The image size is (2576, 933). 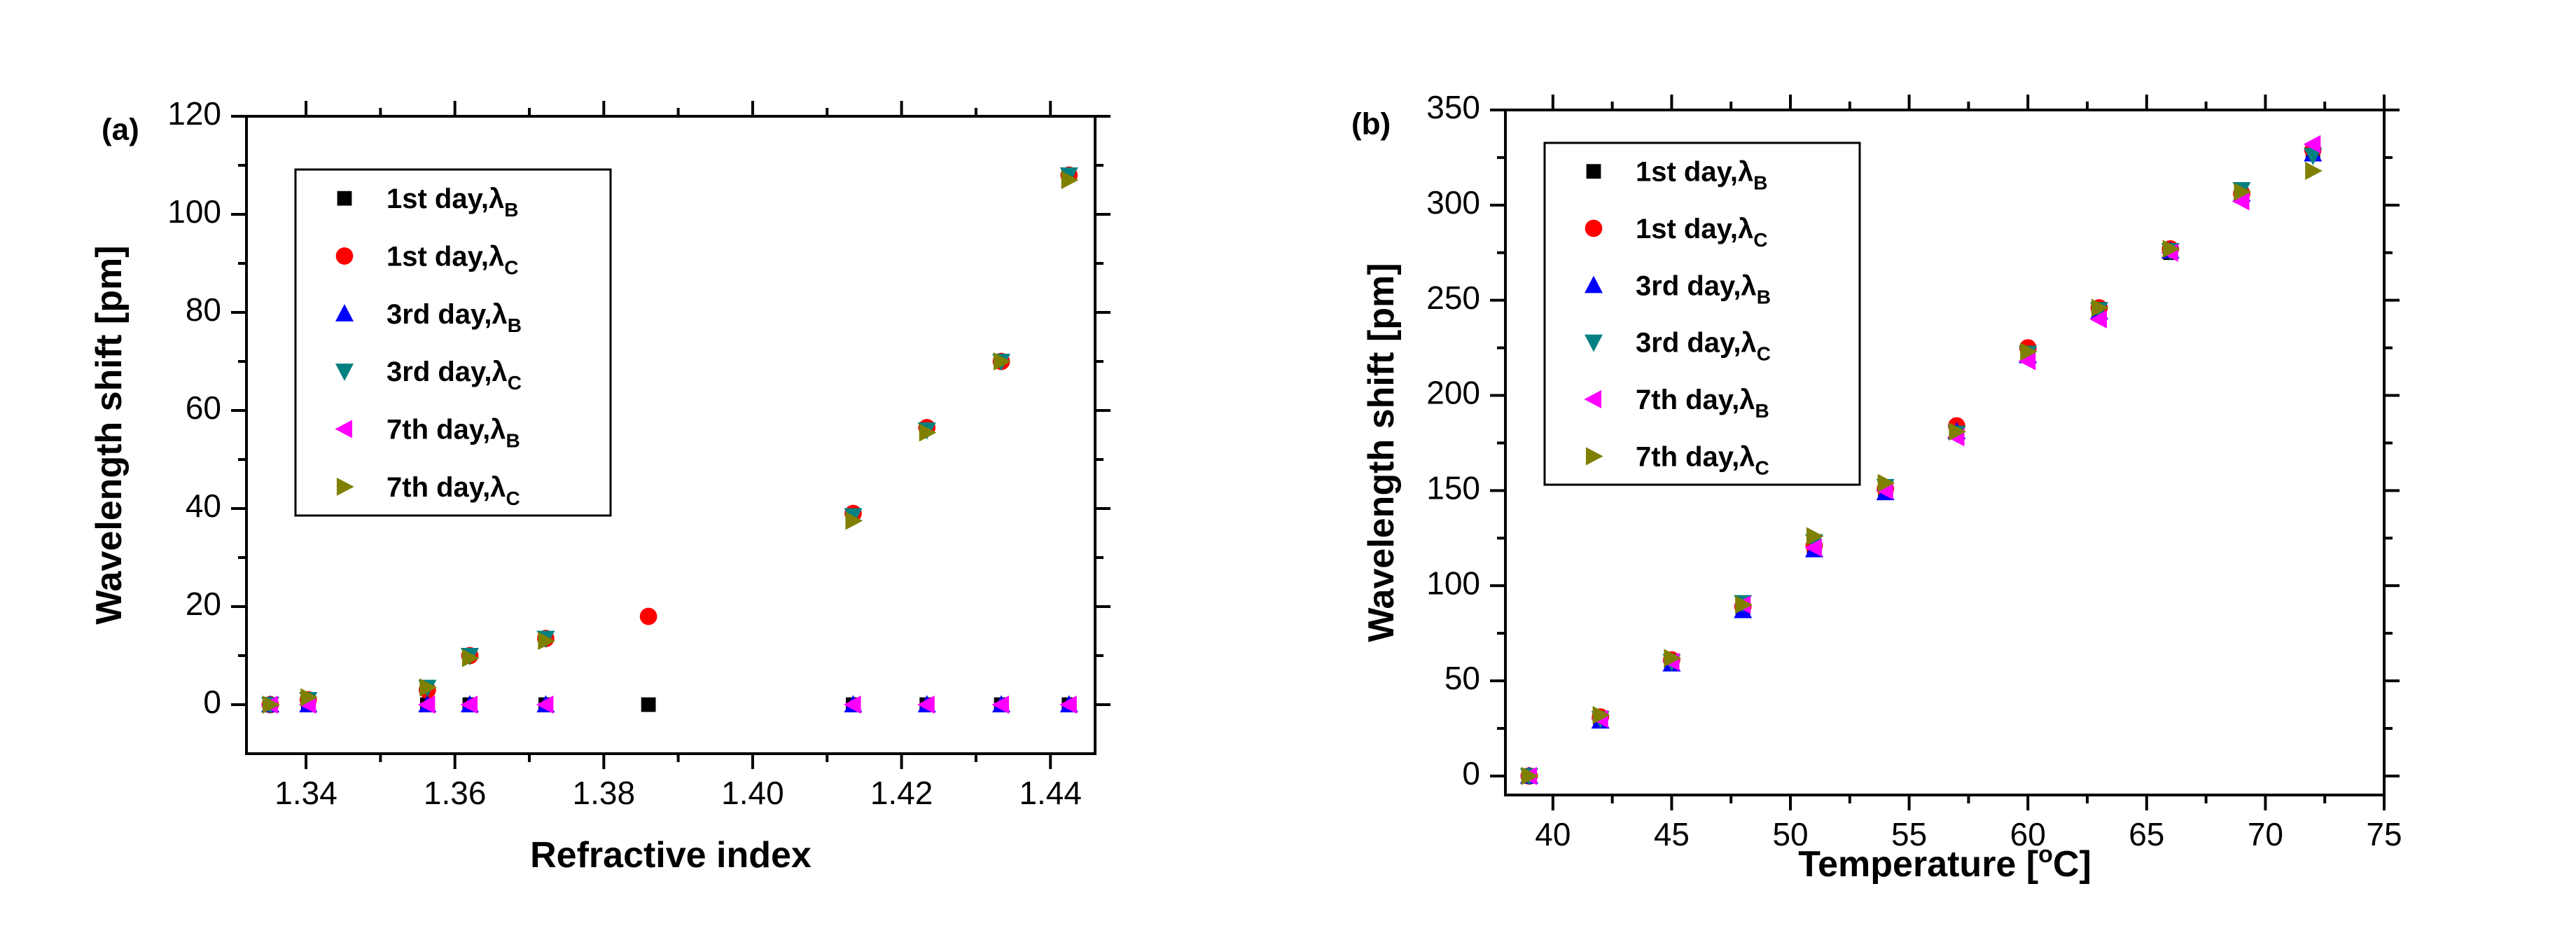 I want to click on y-tick-label: 60, so click(x=203, y=407).